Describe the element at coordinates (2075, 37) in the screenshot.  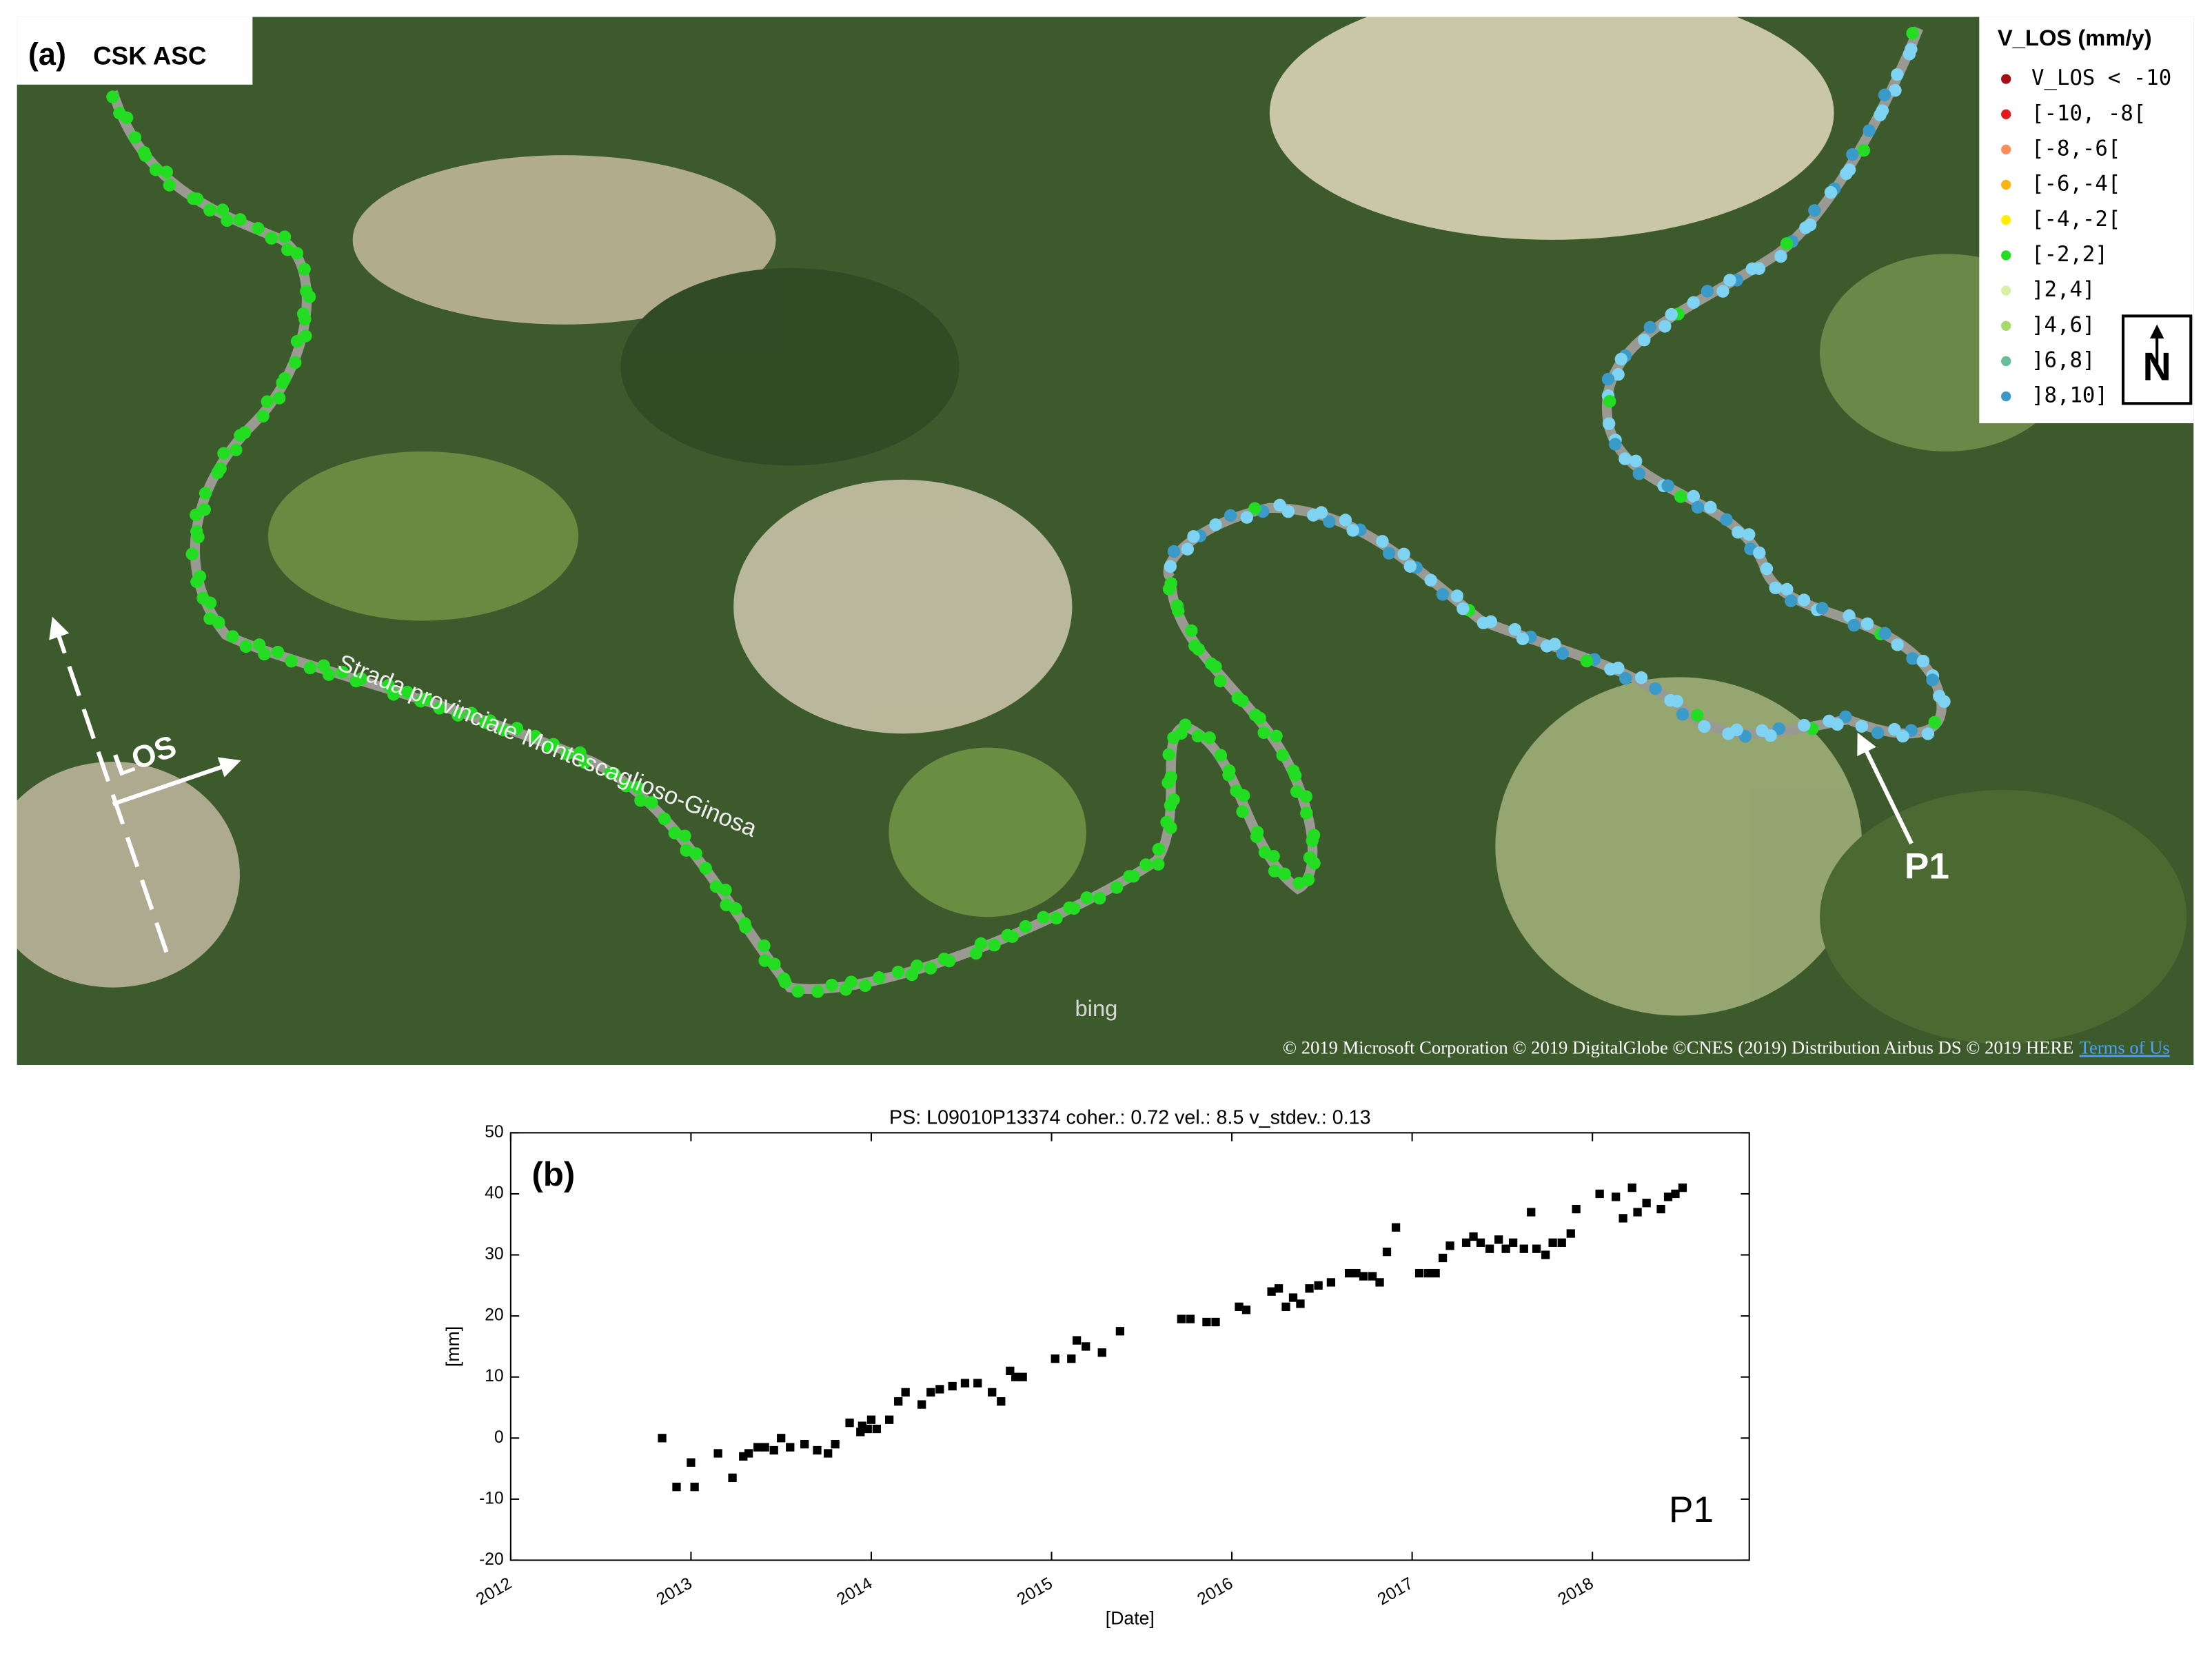
I see `legend-title: V_LOS (mm/y)` at that location.